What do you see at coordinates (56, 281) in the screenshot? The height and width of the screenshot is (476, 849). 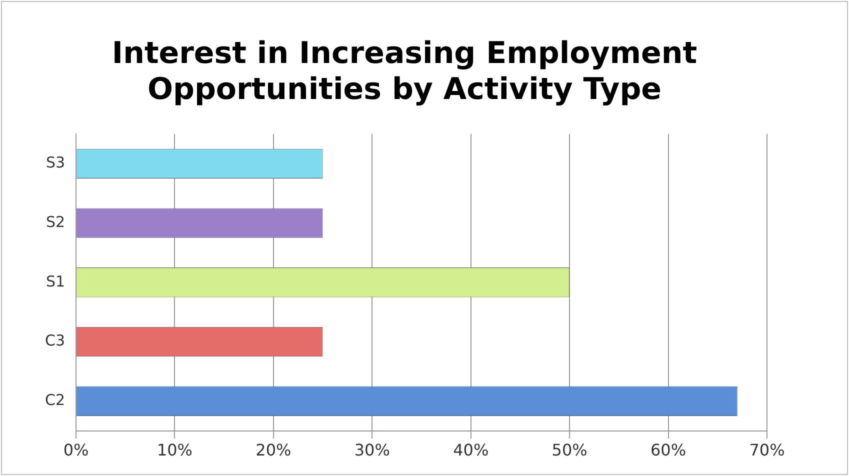 I see `y-tick-label: S1` at bounding box center [56, 281].